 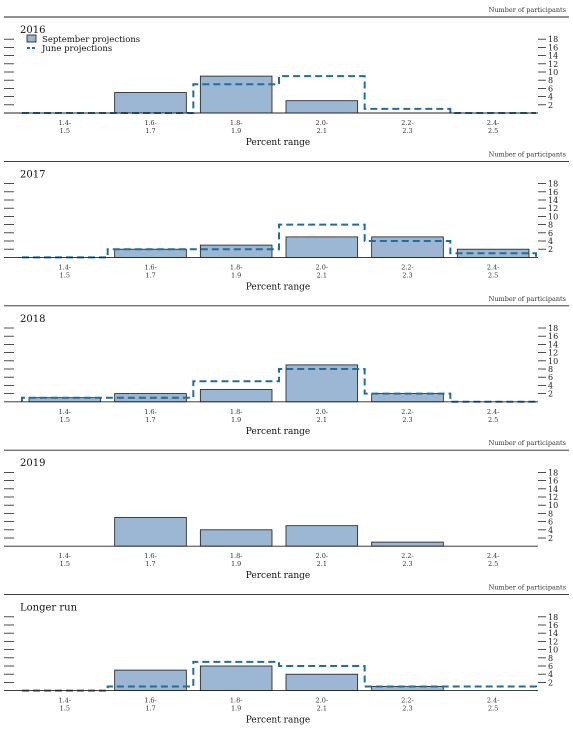 I want to click on panel-title: 2019, so click(x=32, y=463).